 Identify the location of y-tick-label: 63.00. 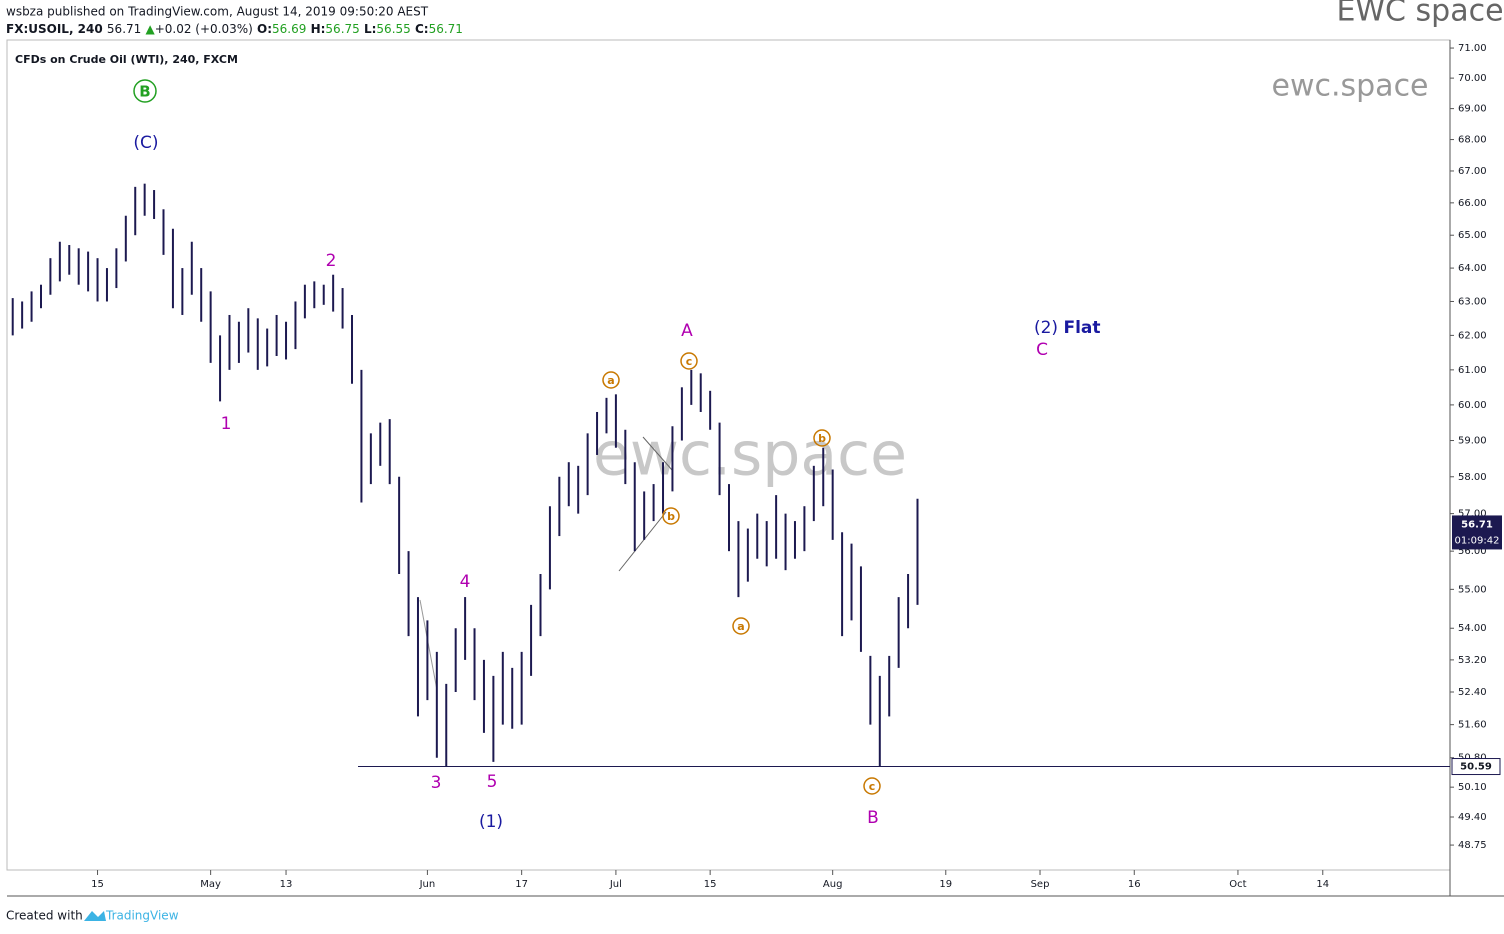
(1472, 301).